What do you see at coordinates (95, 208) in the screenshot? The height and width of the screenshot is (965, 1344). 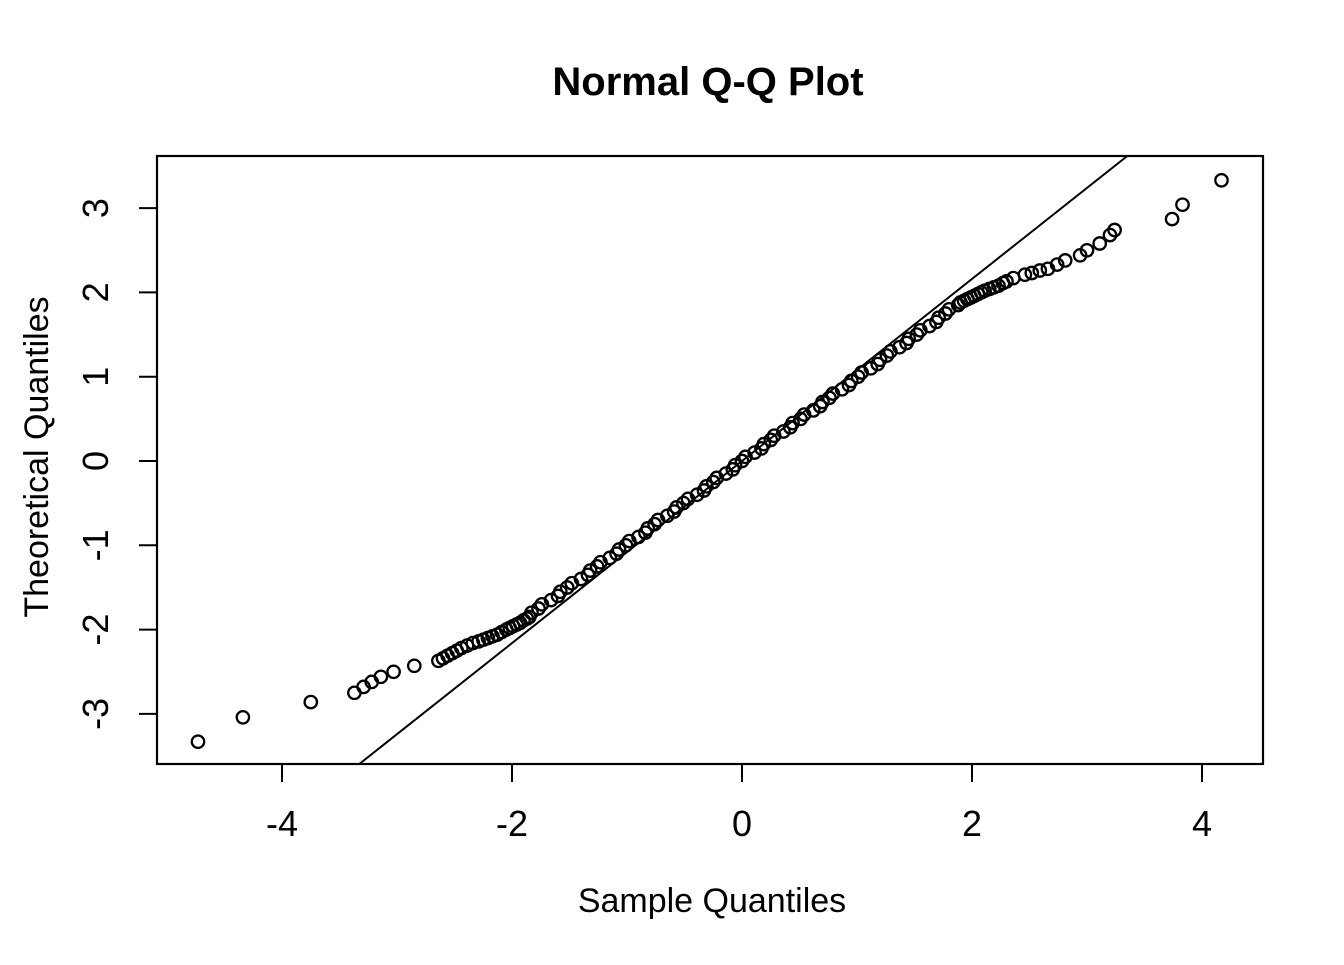 I see `y-tick-label: 3` at bounding box center [95, 208].